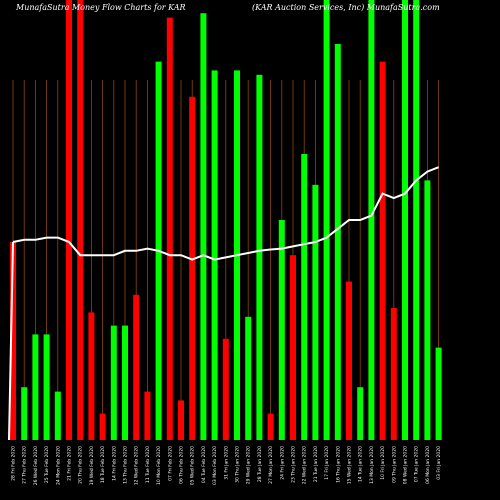  What do you see at coordinates (383, 463) in the screenshot?
I see `x-tick-label: 10 Fri Jan 2020` at bounding box center [383, 463].